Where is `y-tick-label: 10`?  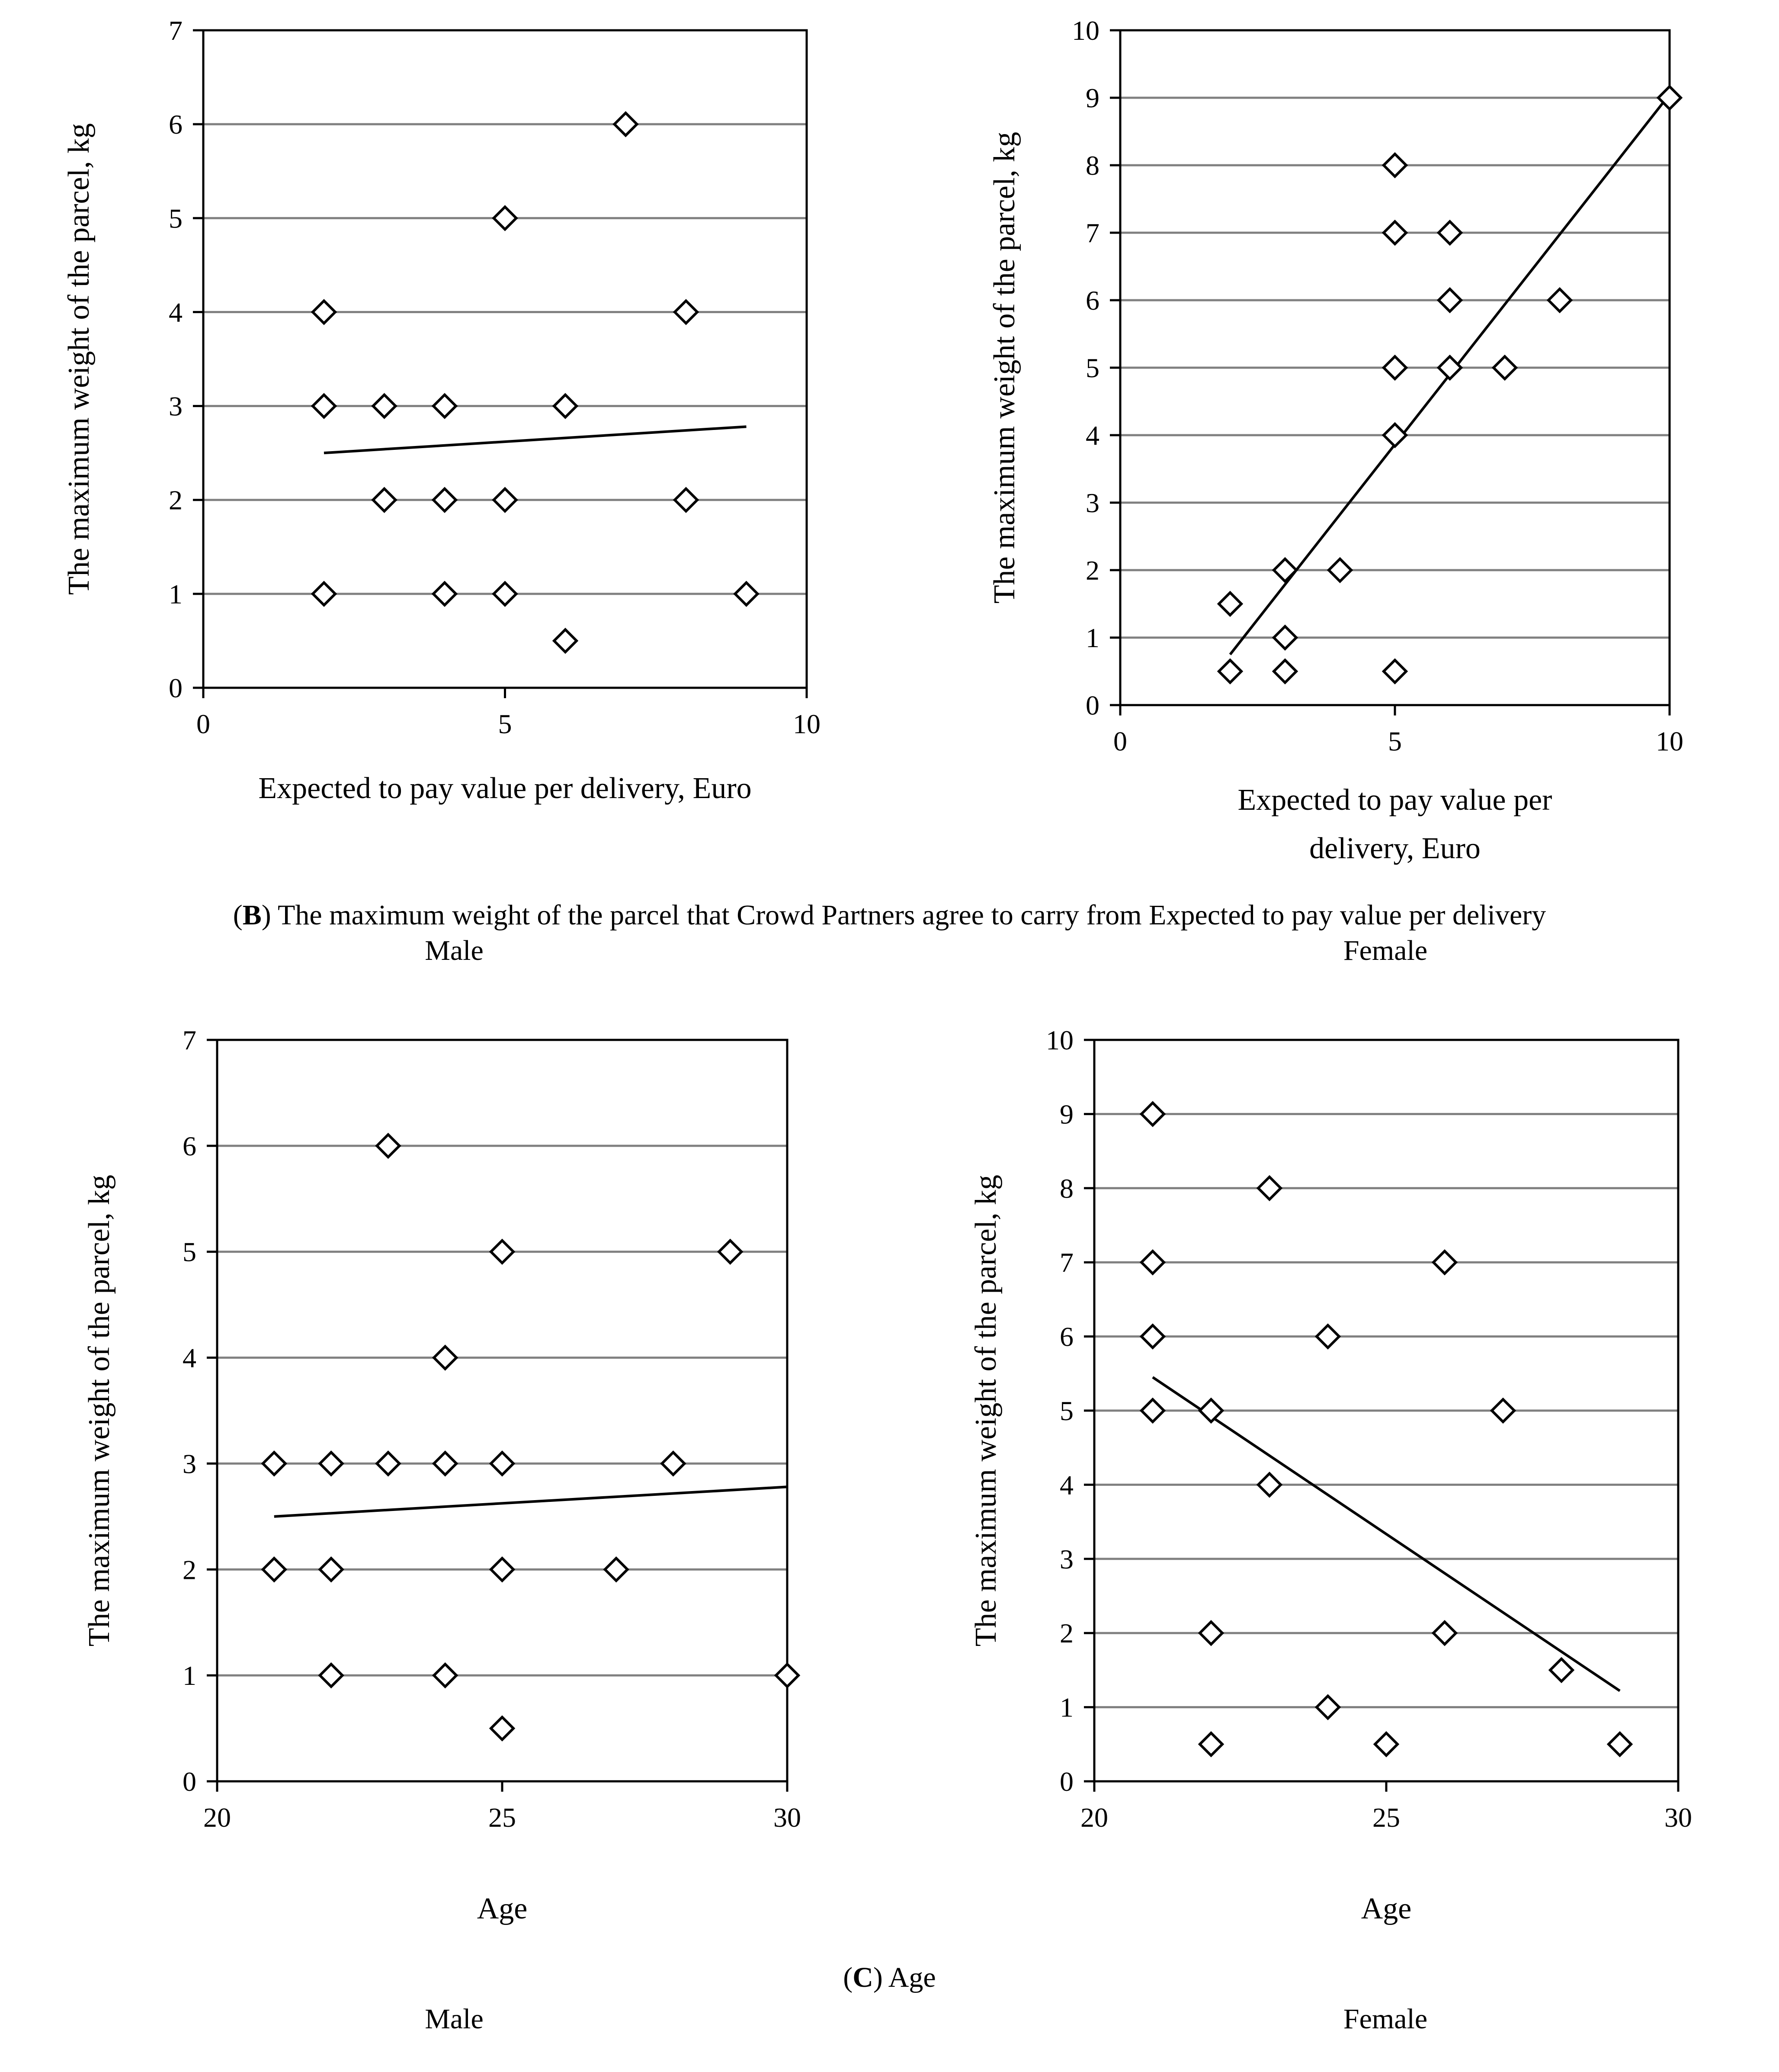
y-tick-label: 10 is located at coordinates (1060, 1040).